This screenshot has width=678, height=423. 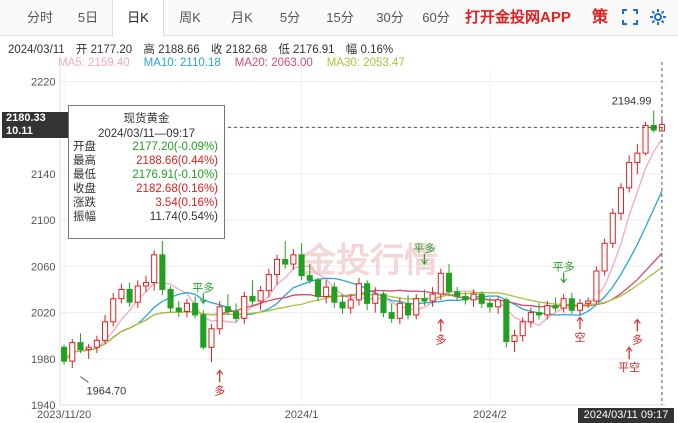 I want to click on tab-8: 60分, so click(x=436, y=17).